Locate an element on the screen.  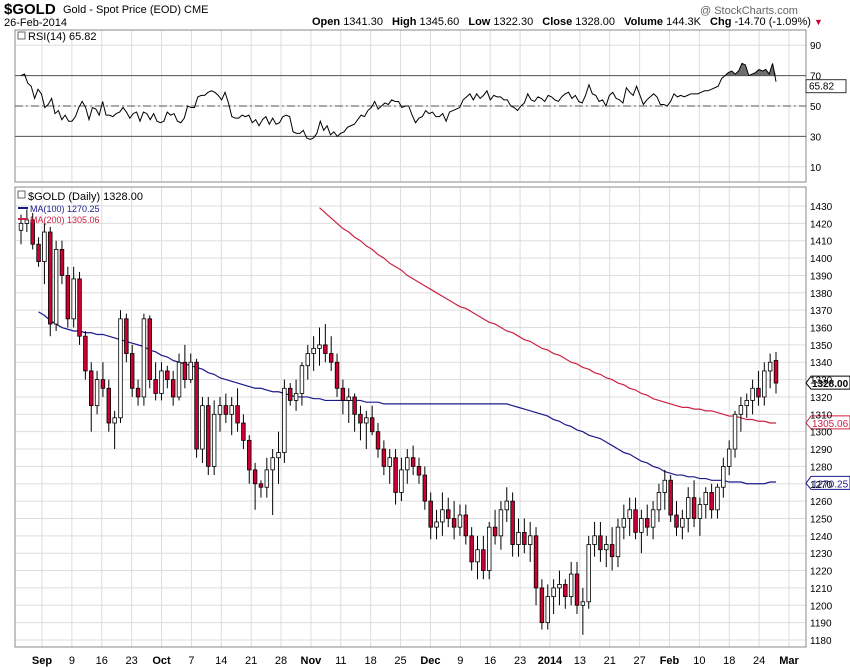
close-value: 1328.00 is located at coordinates (595, 22).